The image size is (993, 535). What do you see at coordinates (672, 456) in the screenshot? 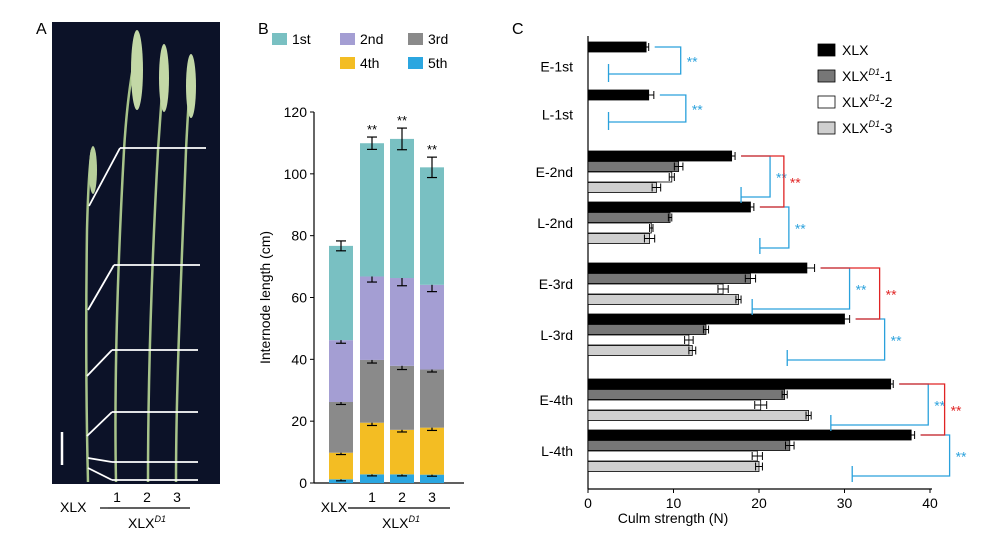
I see `bar-L-4th` at bounding box center [672, 456].